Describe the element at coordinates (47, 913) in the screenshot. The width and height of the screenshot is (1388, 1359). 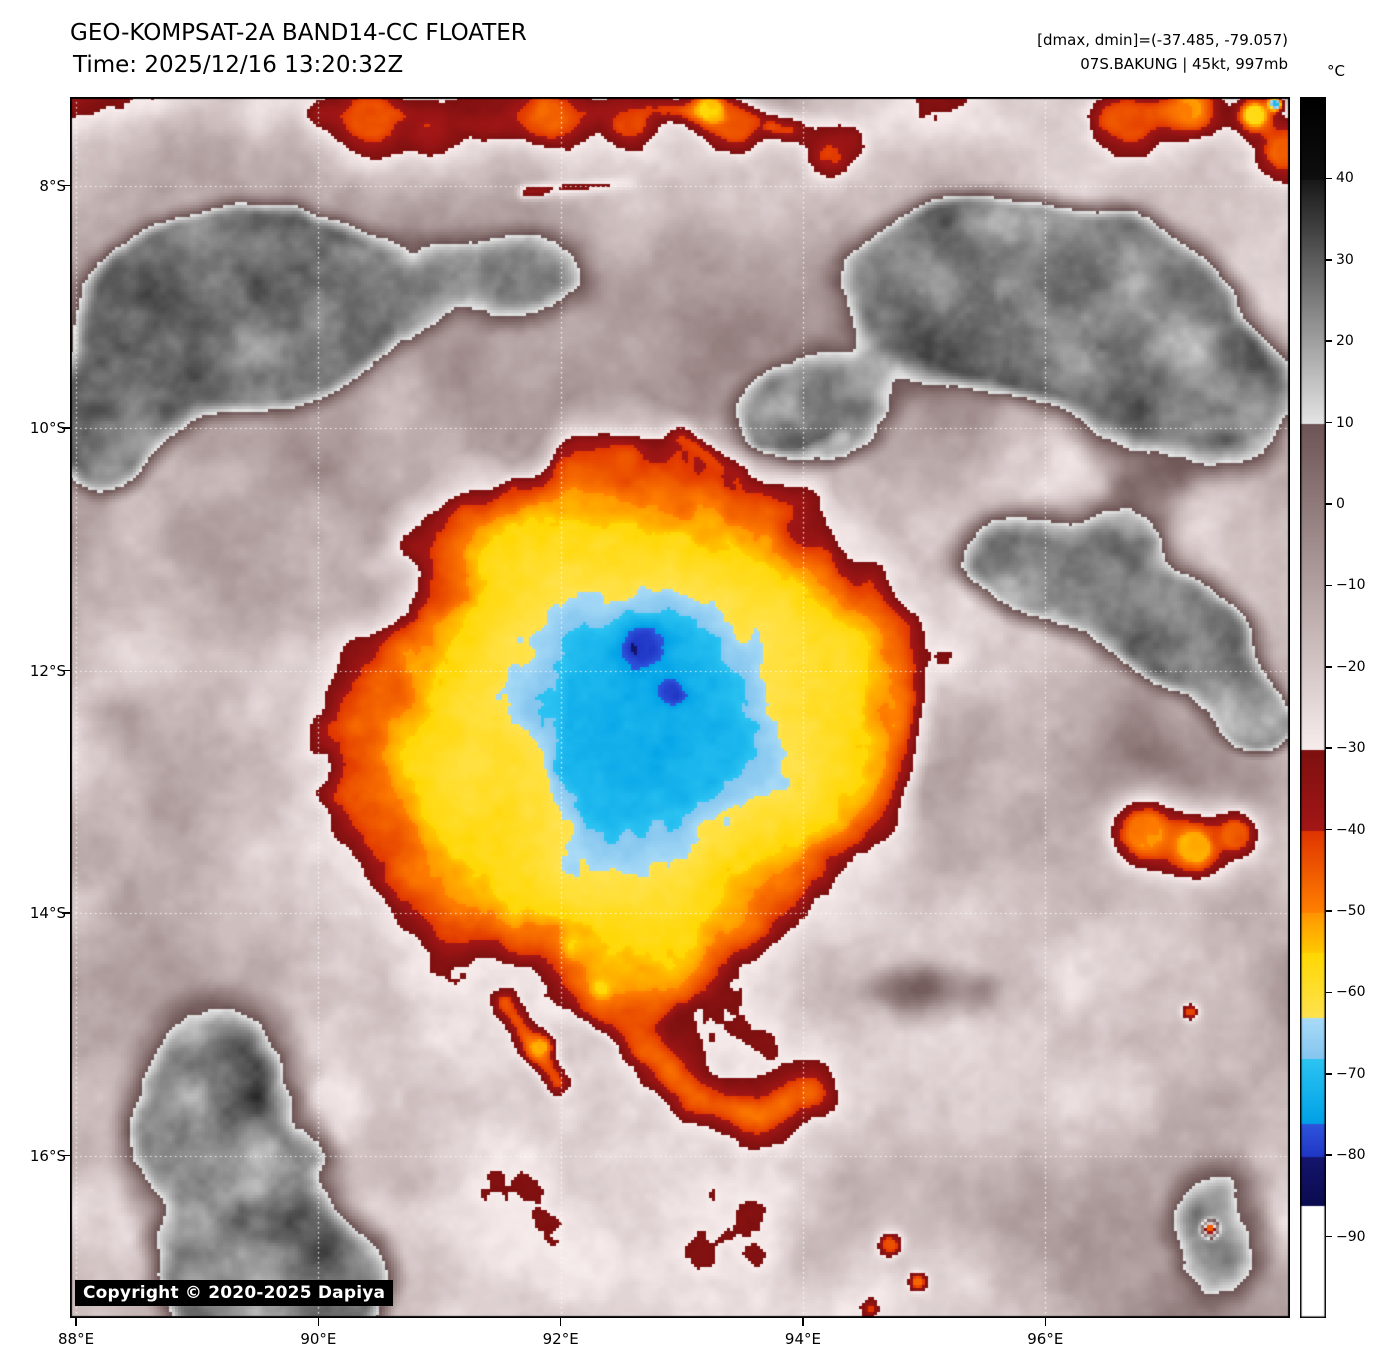
I see `lat-tick-label: 14°S` at that location.